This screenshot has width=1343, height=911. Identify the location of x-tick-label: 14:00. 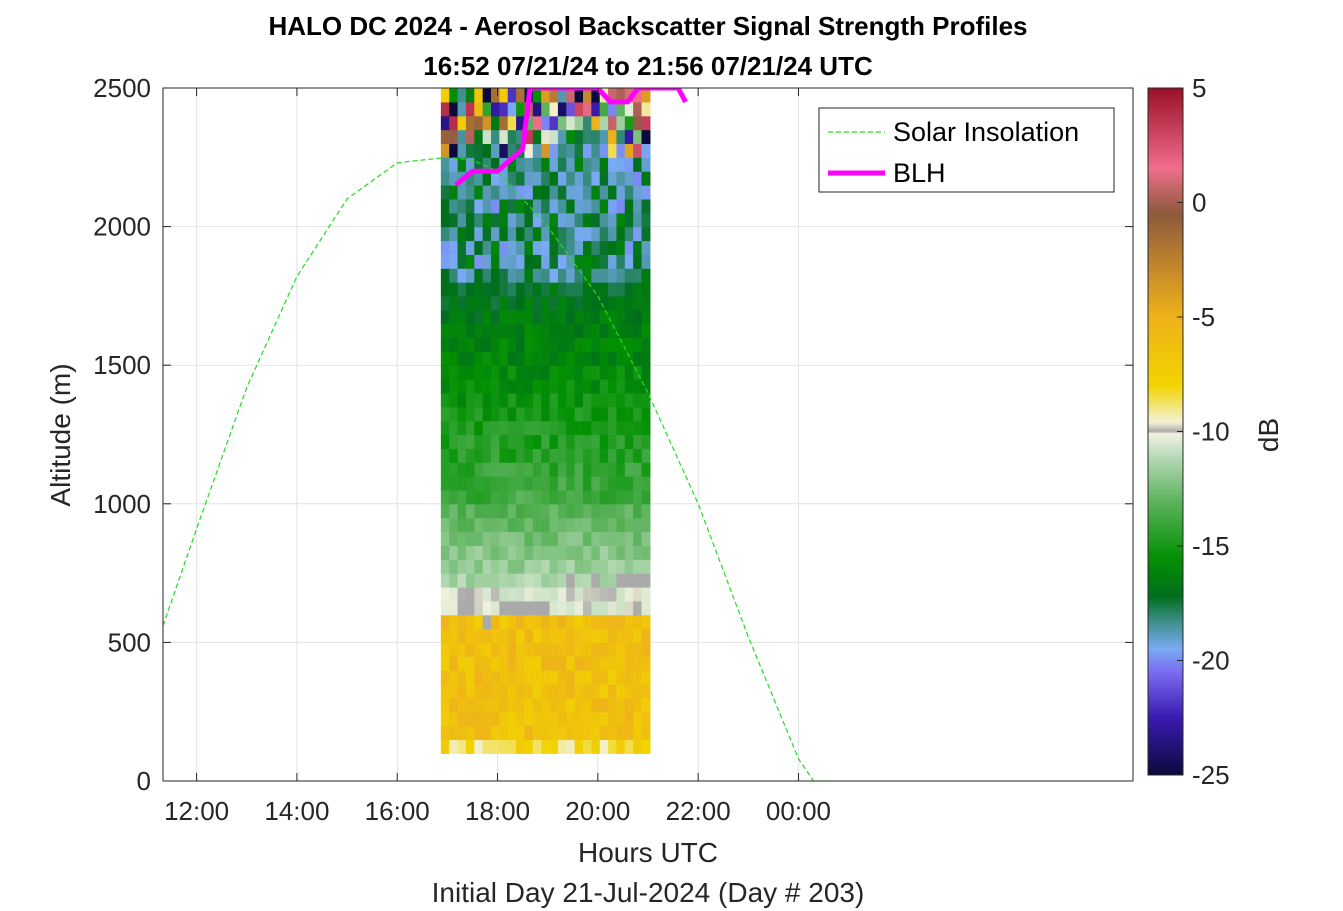
(296, 811).